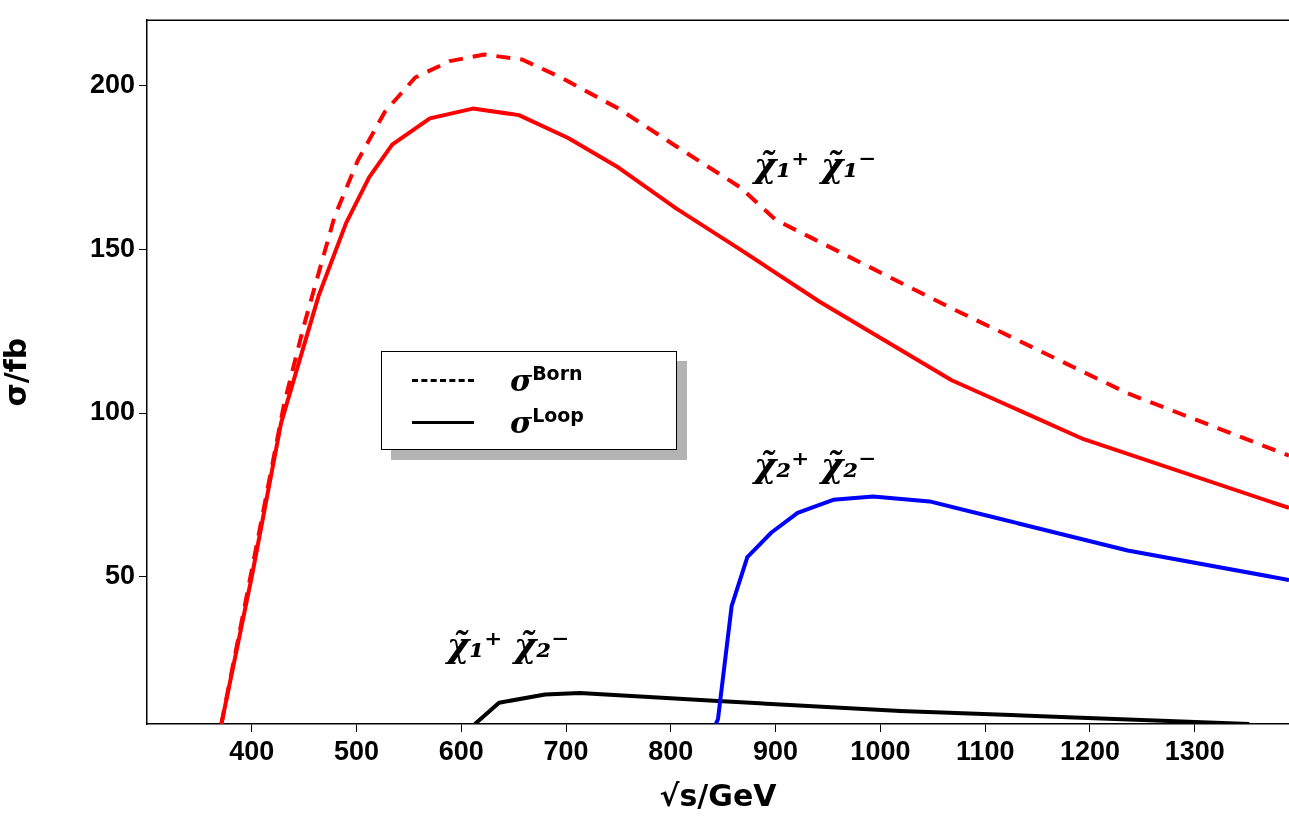  What do you see at coordinates (16, 372) in the screenshot?
I see `y-axis-title: σ/fb` at bounding box center [16, 372].